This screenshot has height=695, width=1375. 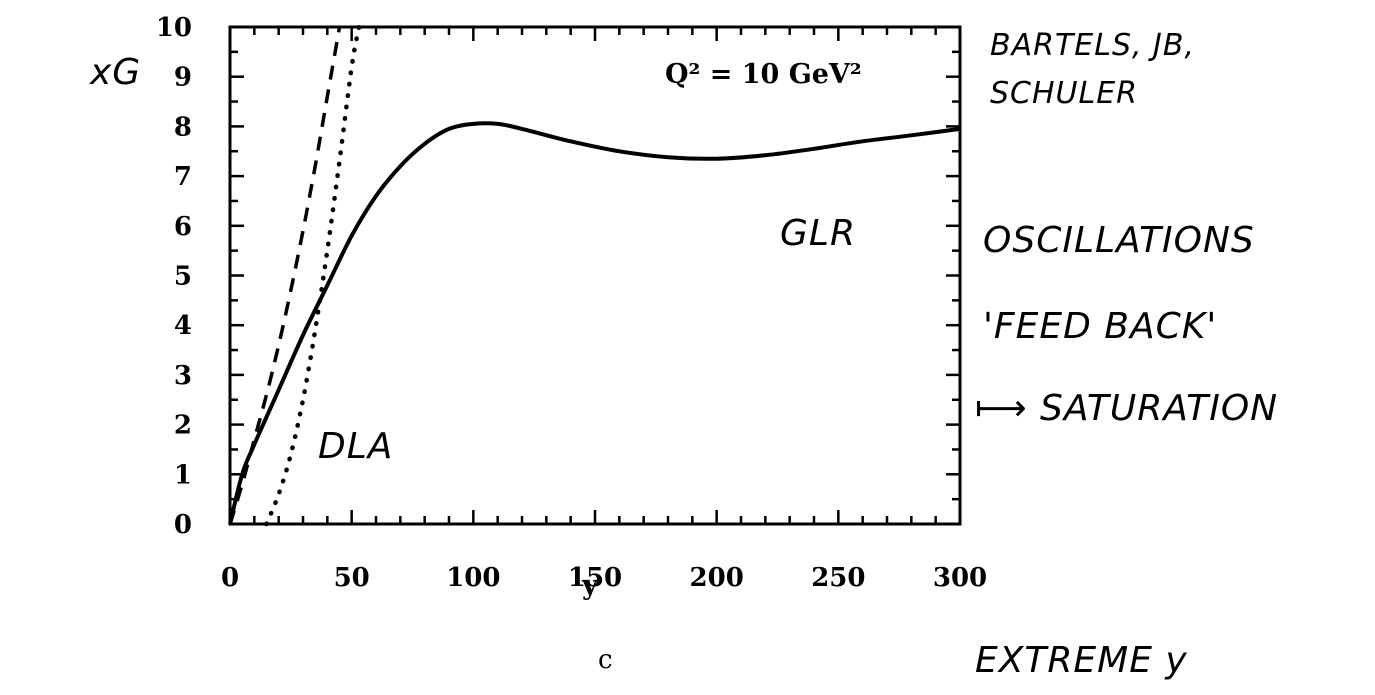 What do you see at coordinates (1119, 240) in the screenshot?
I see `note-oscillations: OSCILLATIONS` at bounding box center [1119, 240].